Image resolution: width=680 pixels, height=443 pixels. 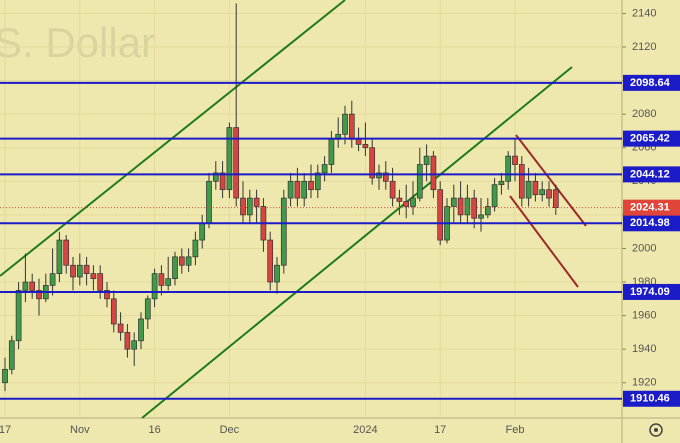 What do you see at coordinates (644, 248) in the screenshot?
I see `y-tick-label: 2000` at bounding box center [644, 248].